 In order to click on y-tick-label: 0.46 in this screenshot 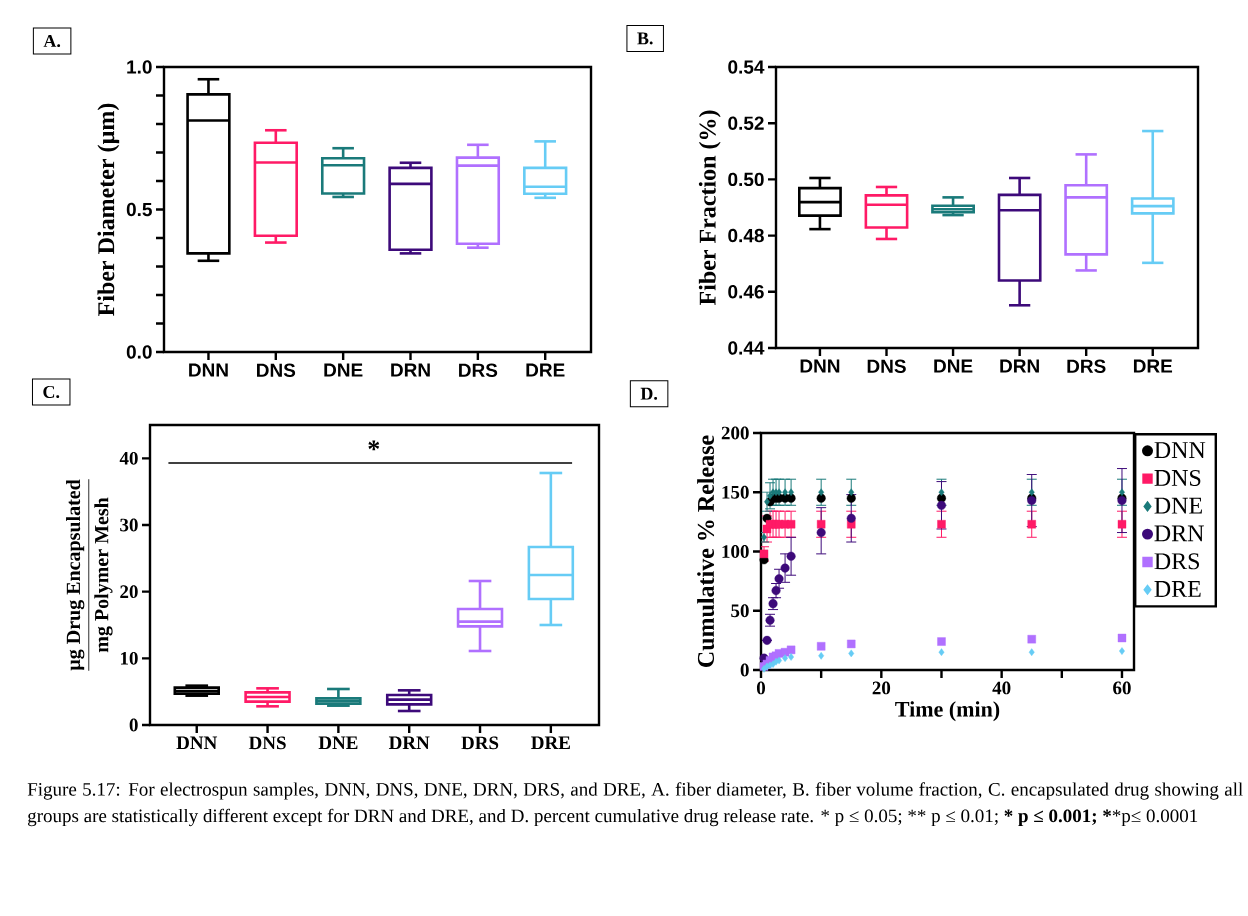, I will do `click(746, 292)`.